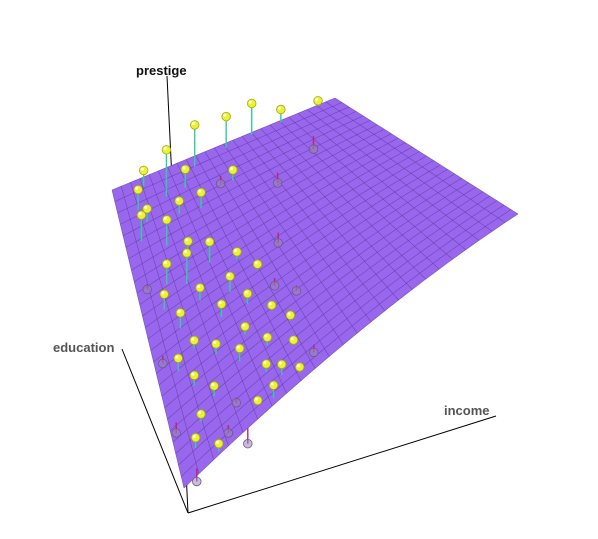 The image size is (598, 539). I want to click on education-axis, so click(155, 431).